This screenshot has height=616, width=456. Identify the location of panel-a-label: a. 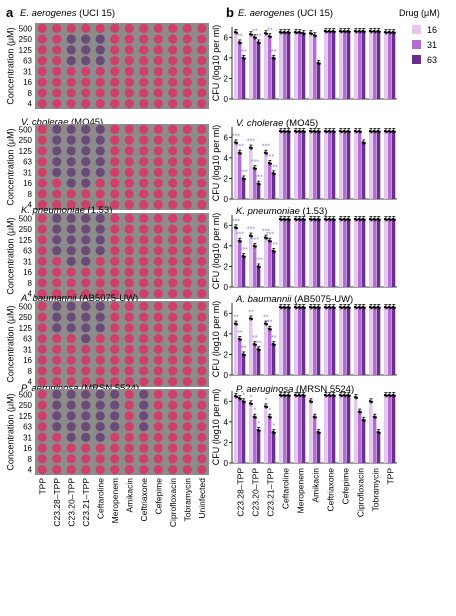
(10, 12).